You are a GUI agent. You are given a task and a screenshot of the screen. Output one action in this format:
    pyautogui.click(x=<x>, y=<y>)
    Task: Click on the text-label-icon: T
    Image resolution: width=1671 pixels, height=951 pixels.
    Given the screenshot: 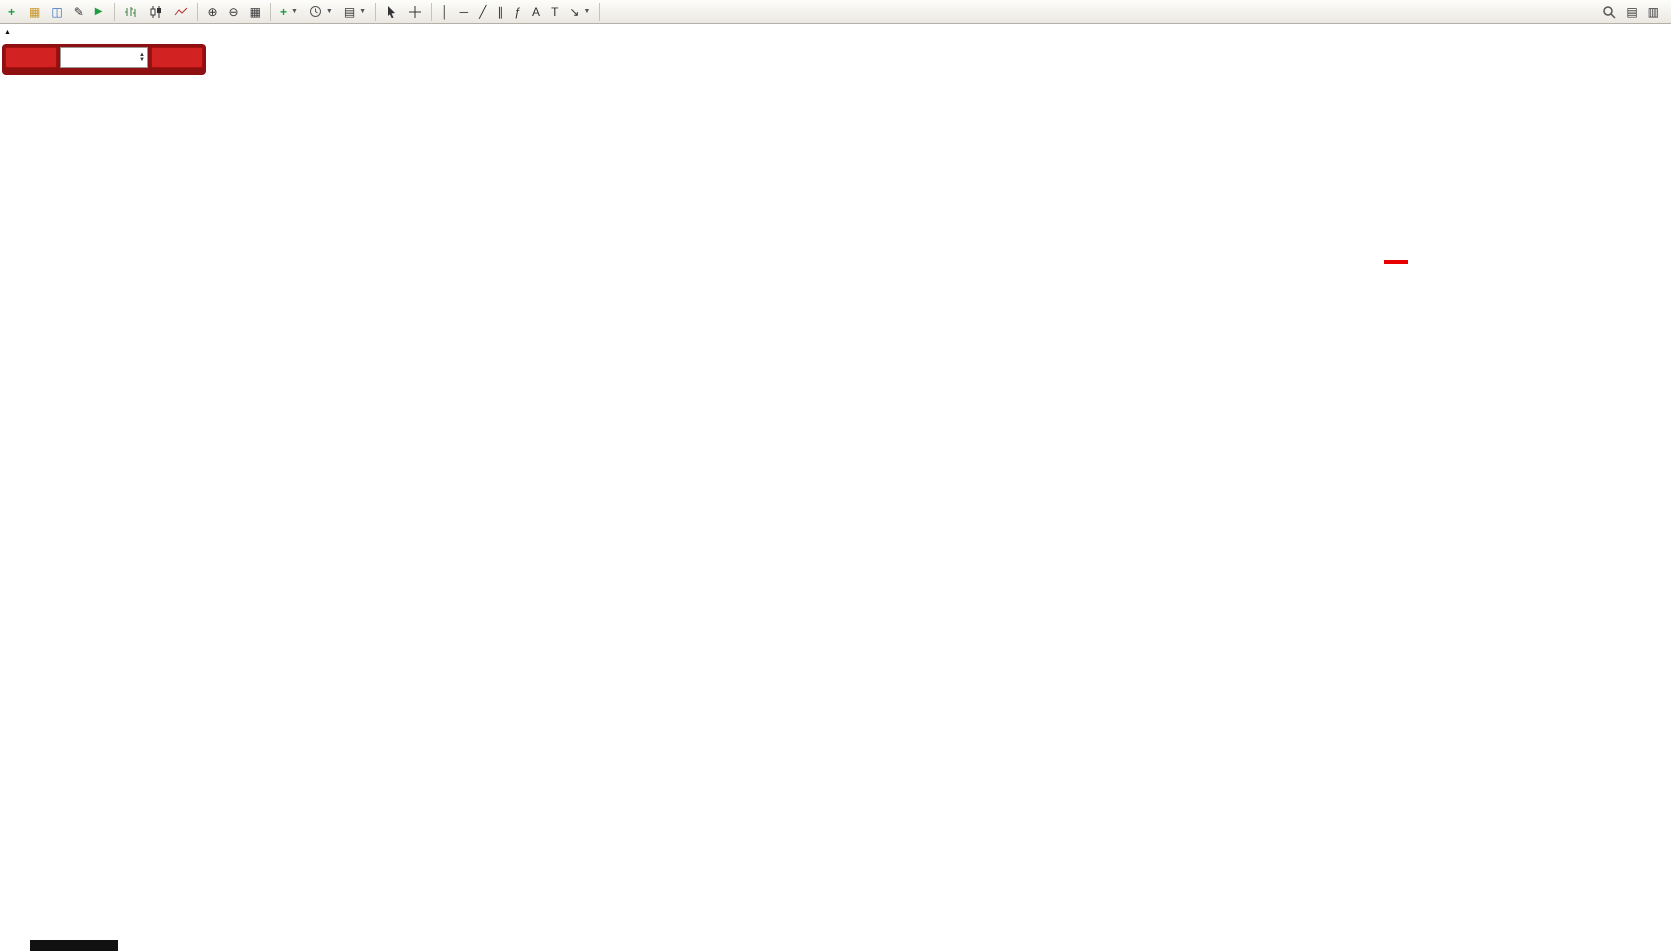 What is the action you would take?
    pyautogui.click(x=555, y=11)
    